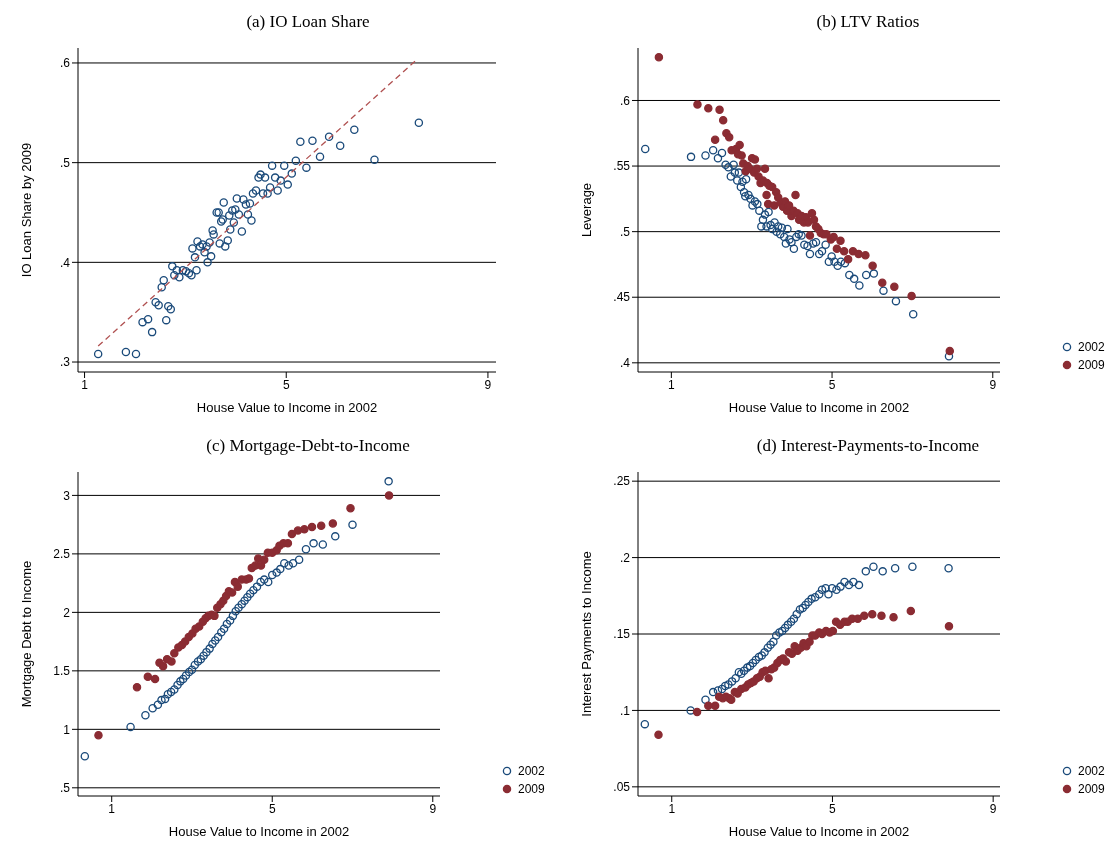 The image size is (1120, 848). I want to click on y-axis-title: Interest Payments to Income, so click(586, 634).